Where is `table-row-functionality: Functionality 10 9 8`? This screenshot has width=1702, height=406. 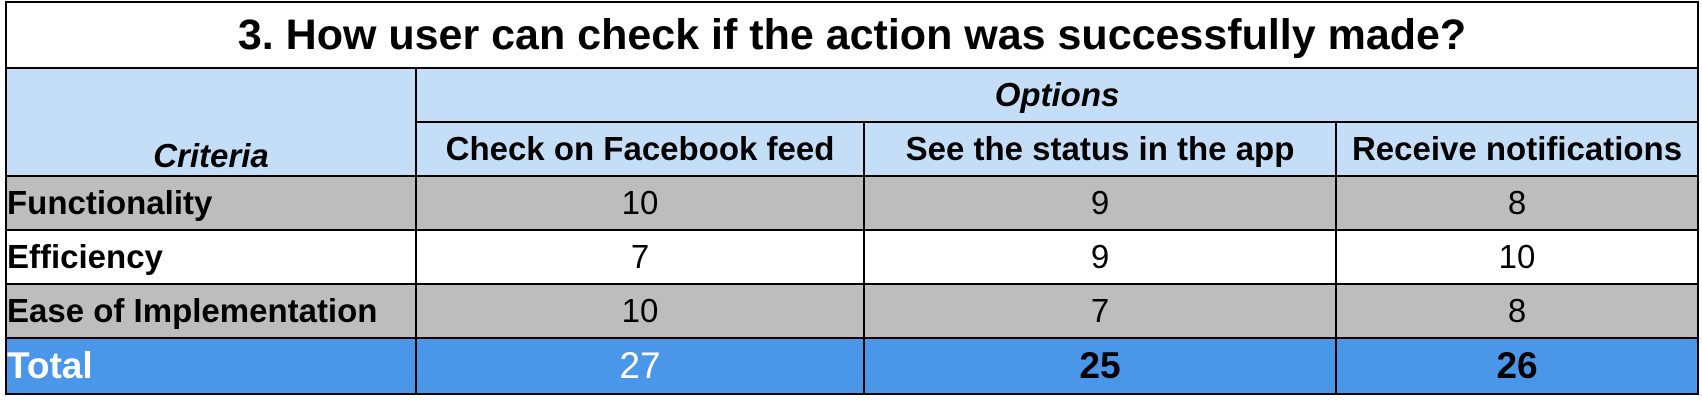
table-row-functionality: Functionality 10 9 8 is located at coordinates (852, 203).